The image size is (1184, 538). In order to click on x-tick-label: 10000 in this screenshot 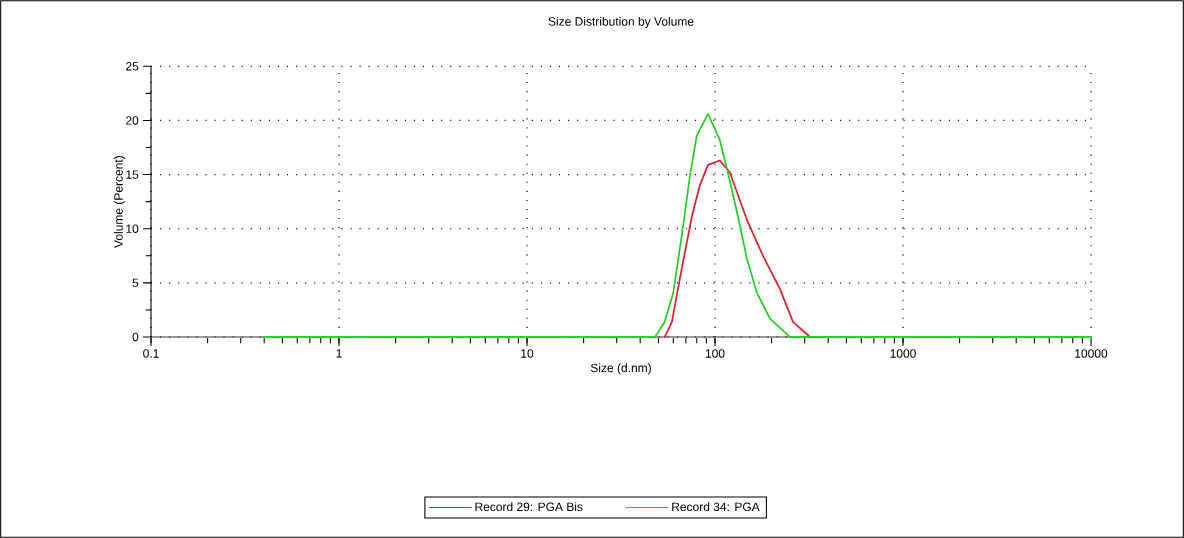, I will do `click(1091, 353)`.